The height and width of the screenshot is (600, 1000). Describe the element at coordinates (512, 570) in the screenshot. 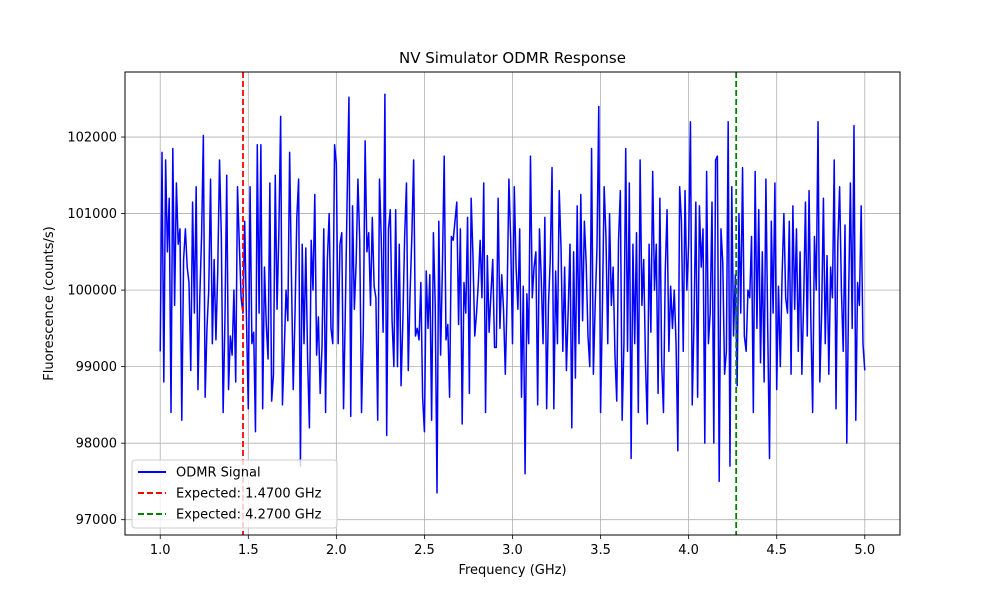

I see `x-axis-label: Frequency (GHz)` at that location.